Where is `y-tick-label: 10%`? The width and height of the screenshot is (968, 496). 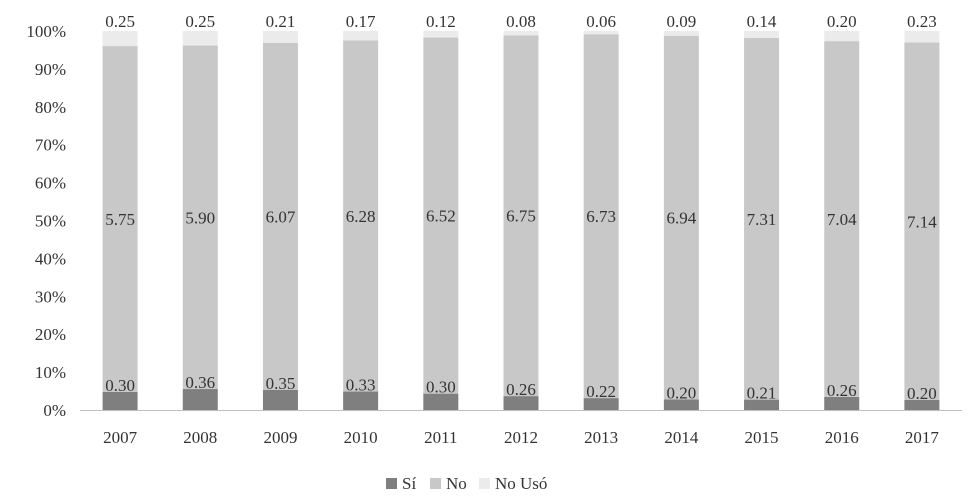
y-tick-label: 10% is located at coordinates (50, 372).